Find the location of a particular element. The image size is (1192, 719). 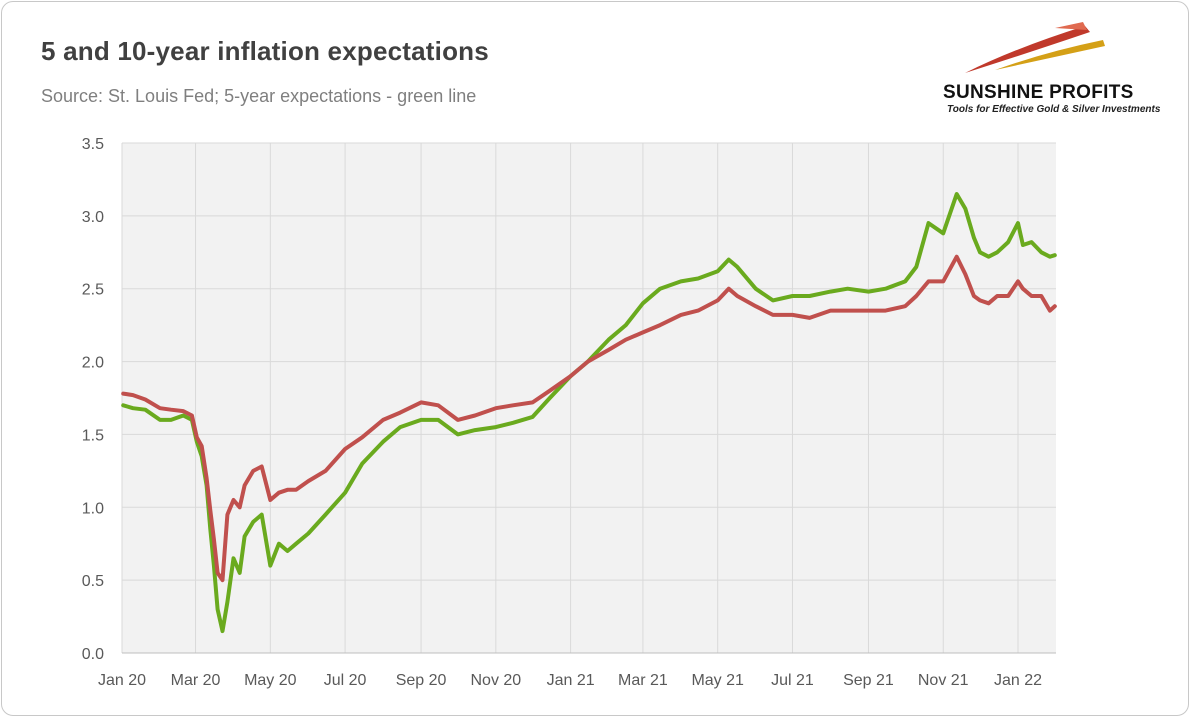

x-tick-label: Mar 21 is located at coordinates (643, 680).